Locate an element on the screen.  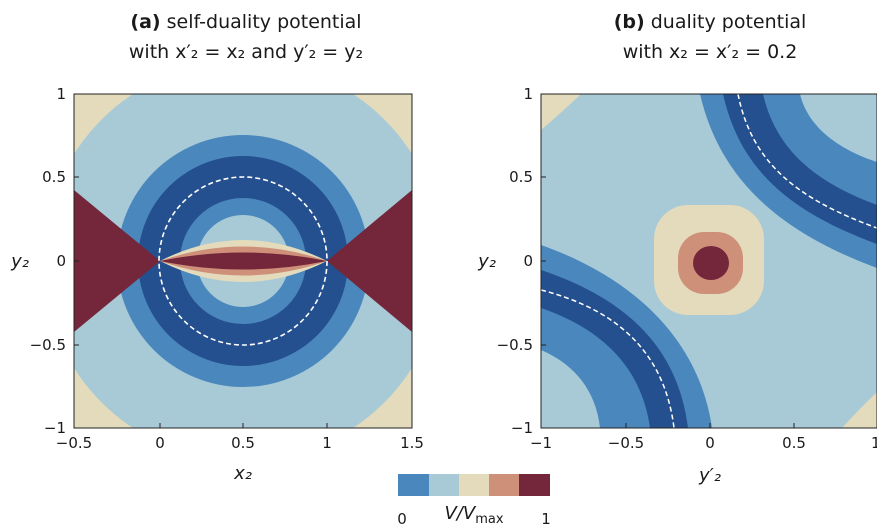
panel-a-xtick: −0.5 is located at coordinates (74, 443).